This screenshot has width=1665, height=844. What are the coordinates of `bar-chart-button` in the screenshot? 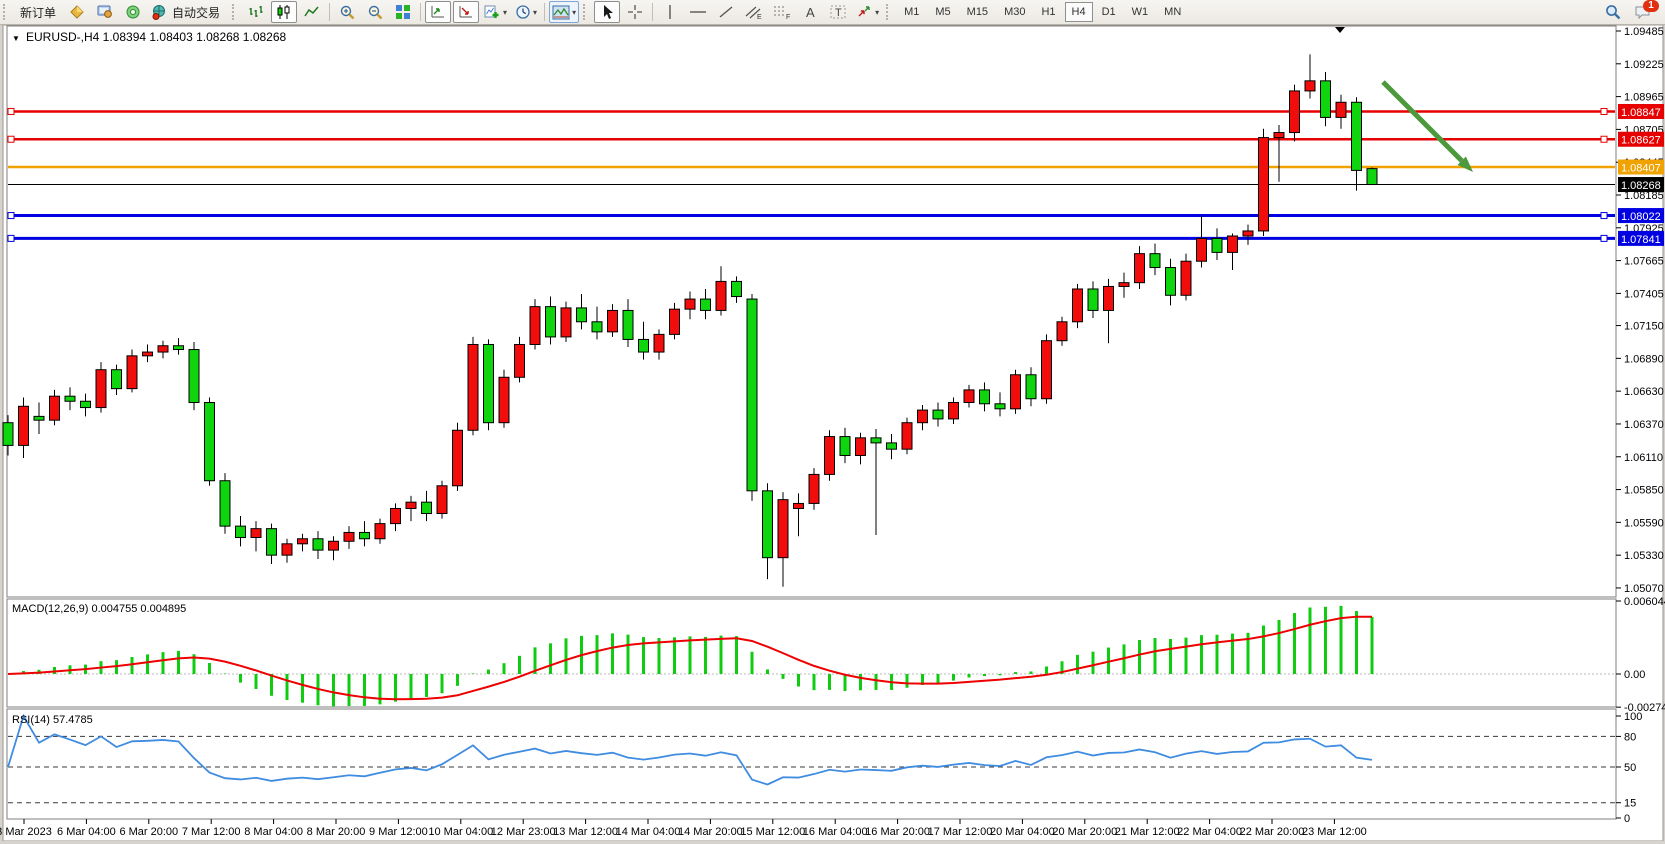 It's located at (256, 12).